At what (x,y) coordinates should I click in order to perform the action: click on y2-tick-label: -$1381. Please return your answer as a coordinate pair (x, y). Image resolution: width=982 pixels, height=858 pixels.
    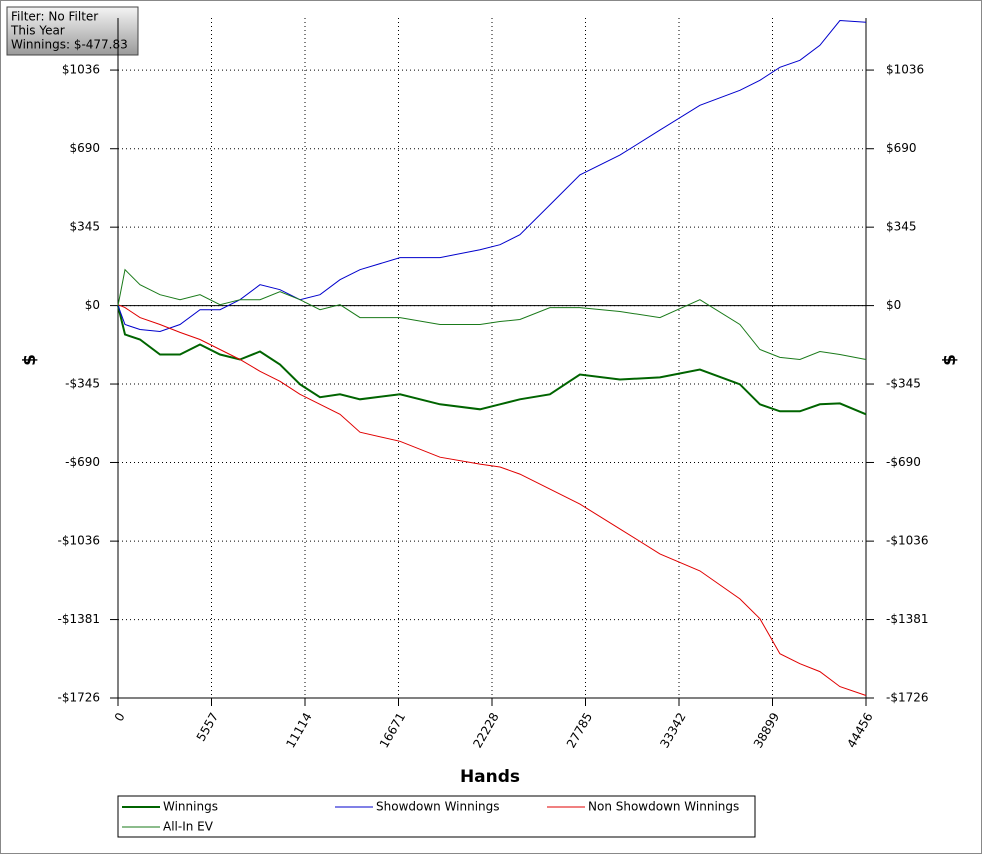
    Looking at the image, I should click on (907, 619).